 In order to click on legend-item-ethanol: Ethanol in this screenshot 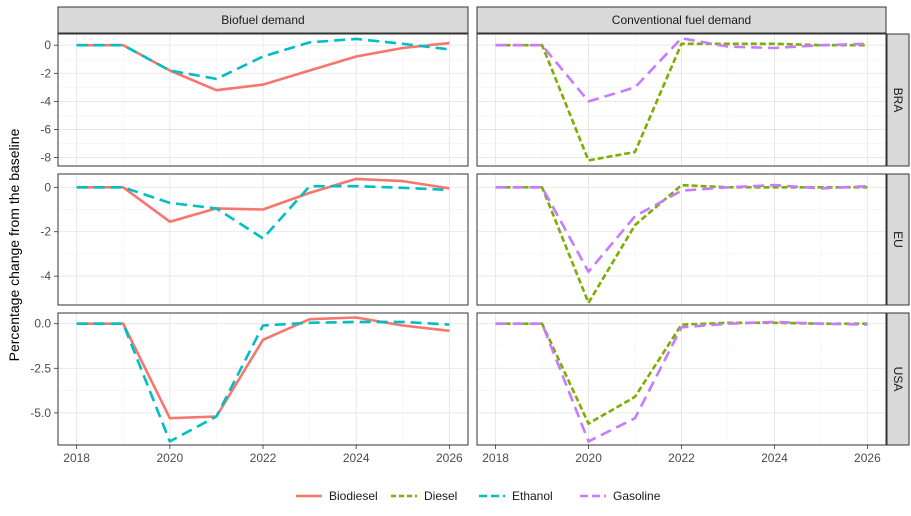, I will do `click(516, 496)`.